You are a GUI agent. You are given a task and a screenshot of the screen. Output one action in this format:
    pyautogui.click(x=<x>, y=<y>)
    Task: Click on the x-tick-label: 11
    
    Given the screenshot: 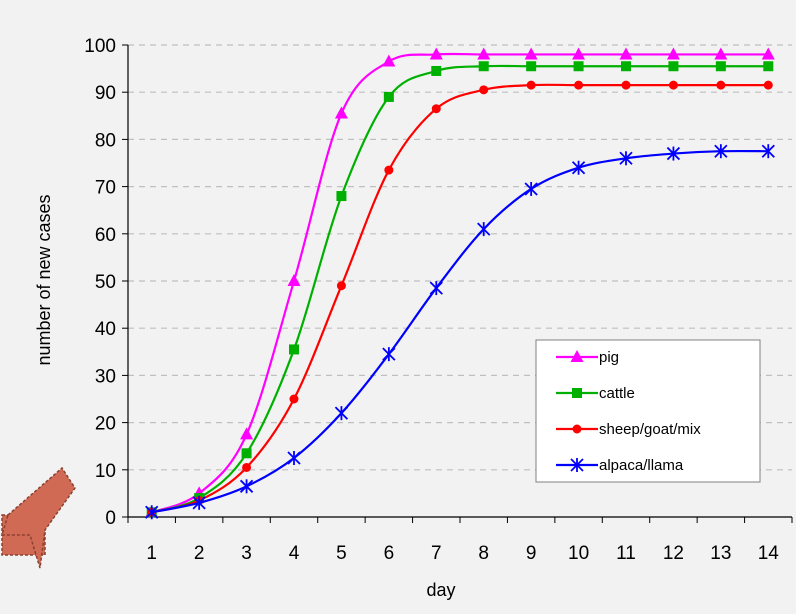 What is the action you would take?
    pyautogui.click(x=626, y=553)
    